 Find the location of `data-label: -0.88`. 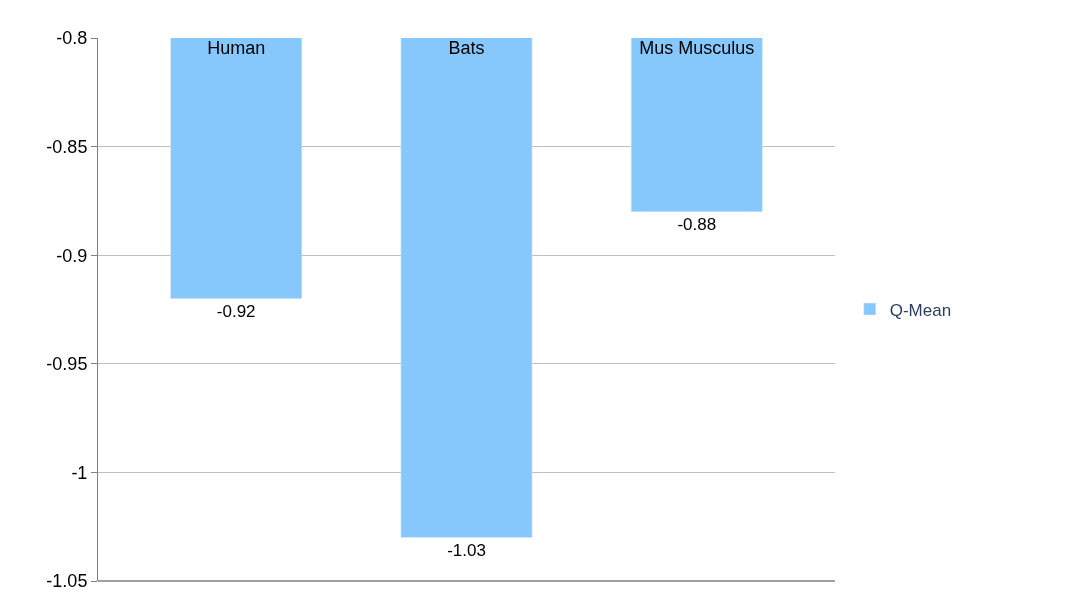

data-label: -0.88 is located at coordinates (697, 224).